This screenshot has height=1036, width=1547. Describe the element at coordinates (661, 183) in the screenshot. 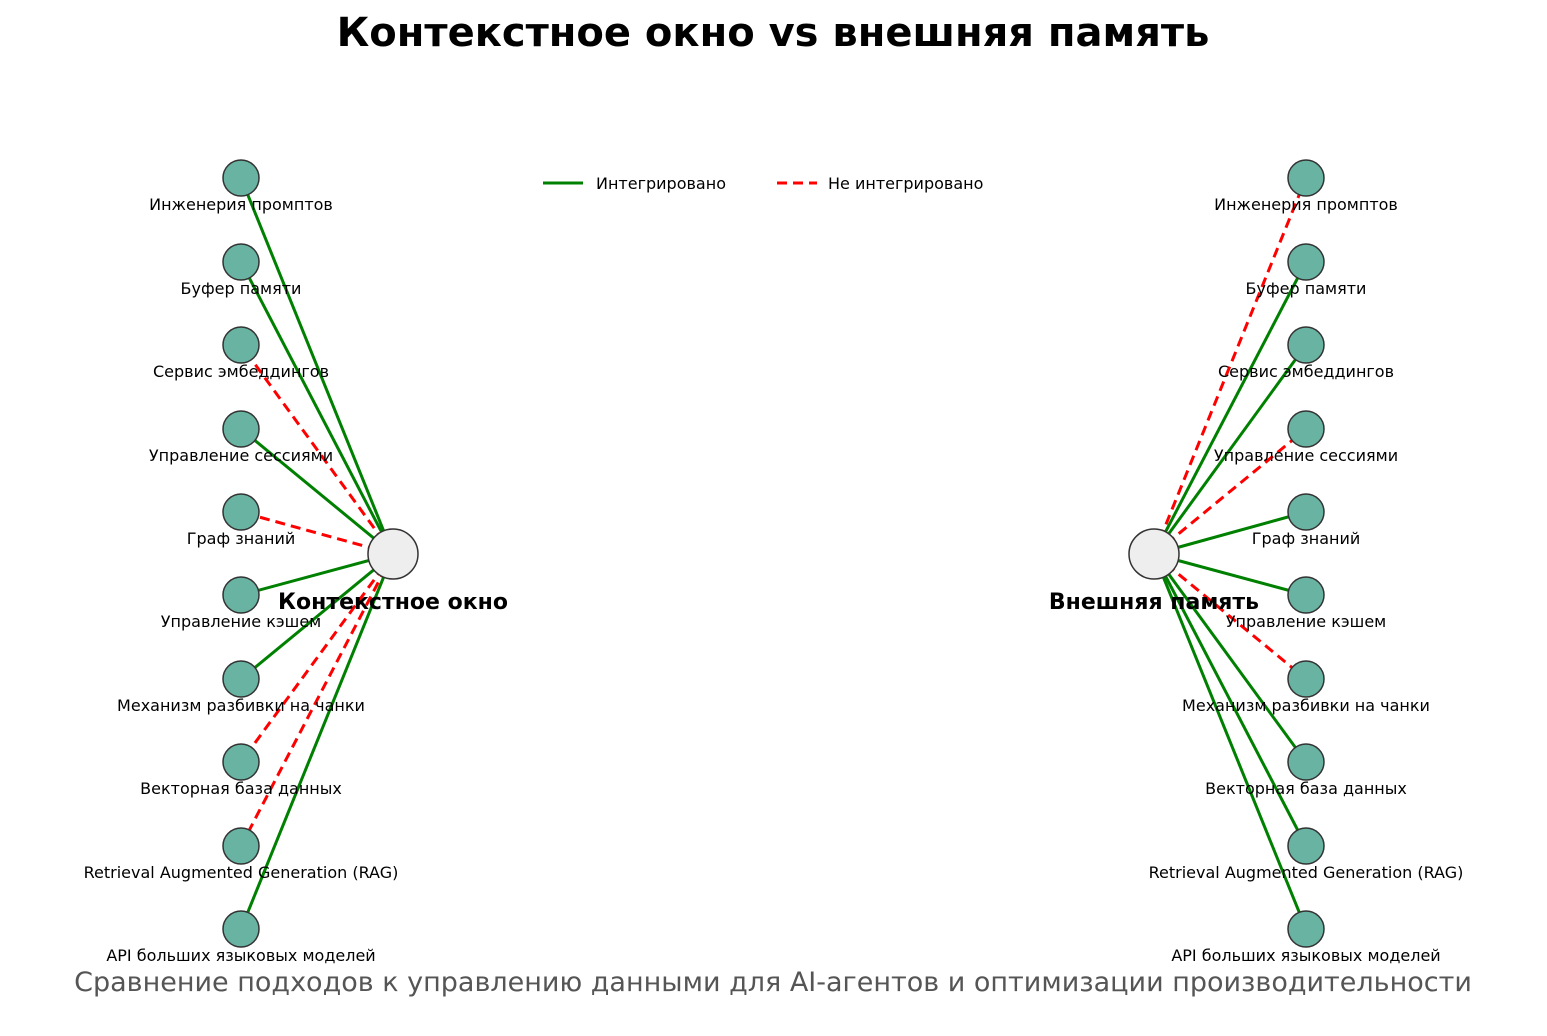

I see `legend-integrated-label: Интегрировано` at that location.